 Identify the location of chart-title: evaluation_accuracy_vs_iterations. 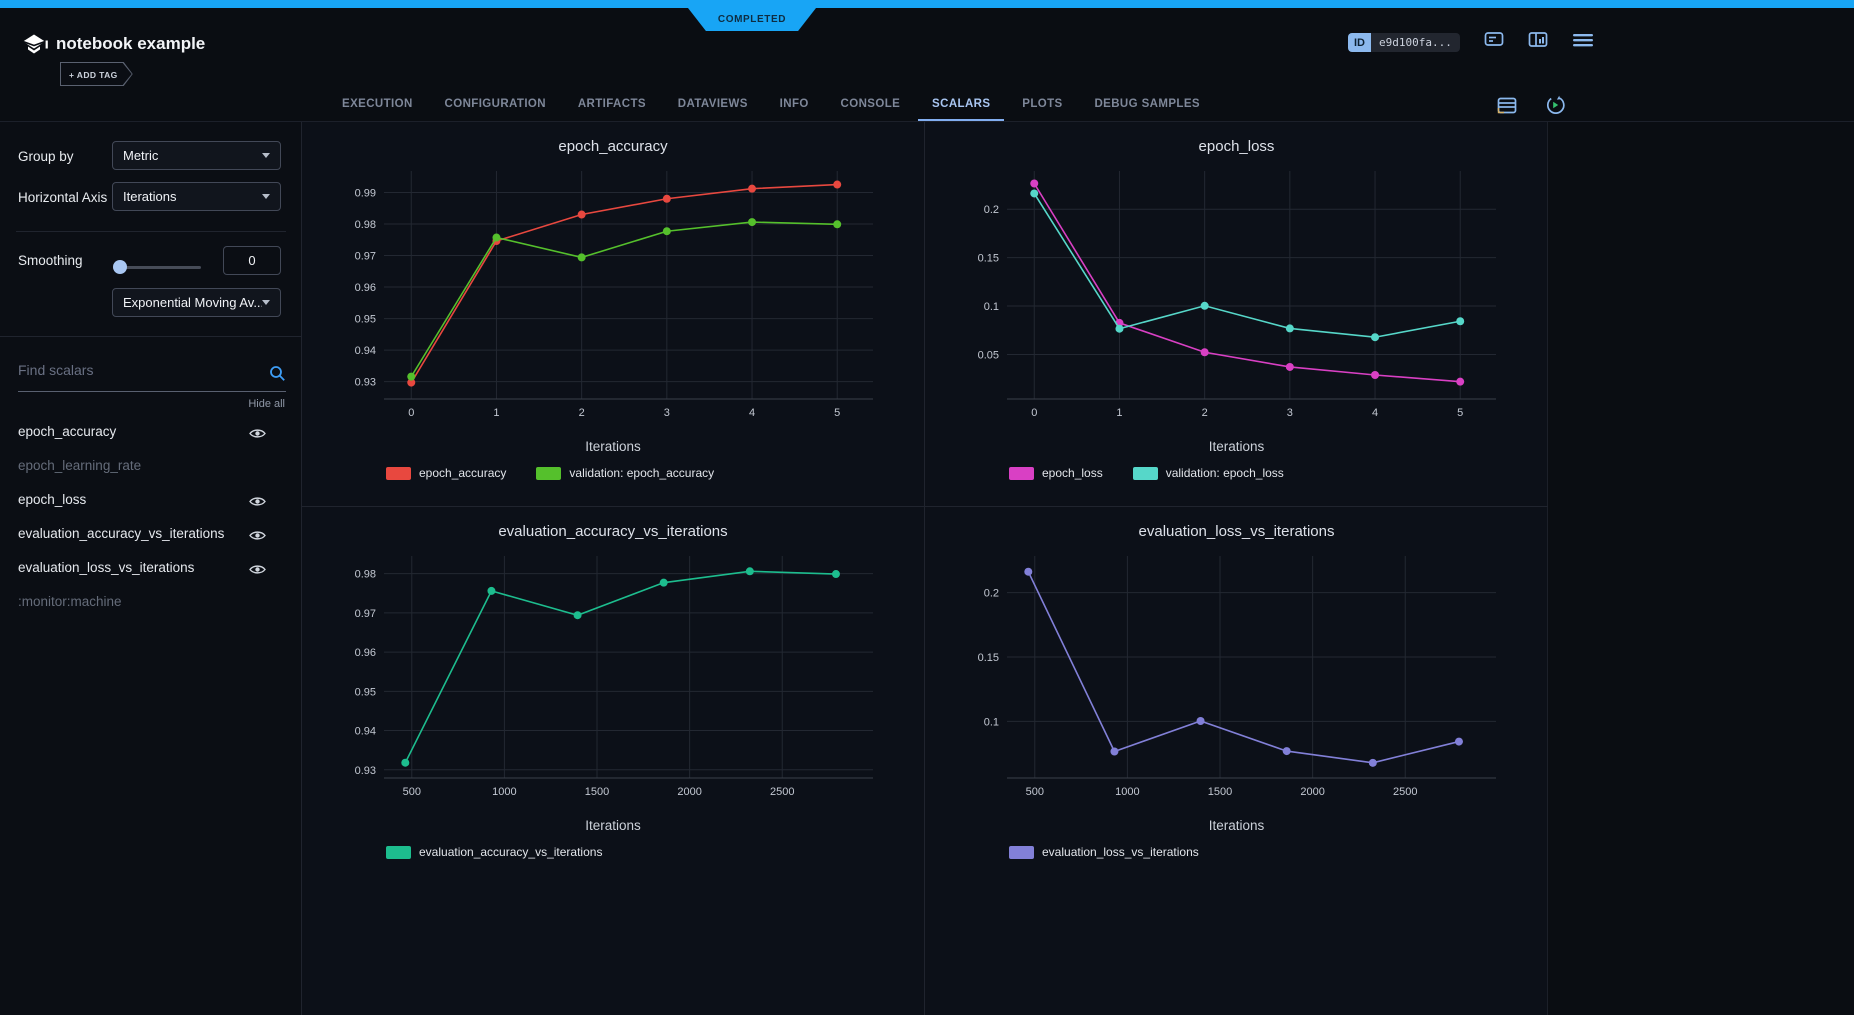
(613, 531).